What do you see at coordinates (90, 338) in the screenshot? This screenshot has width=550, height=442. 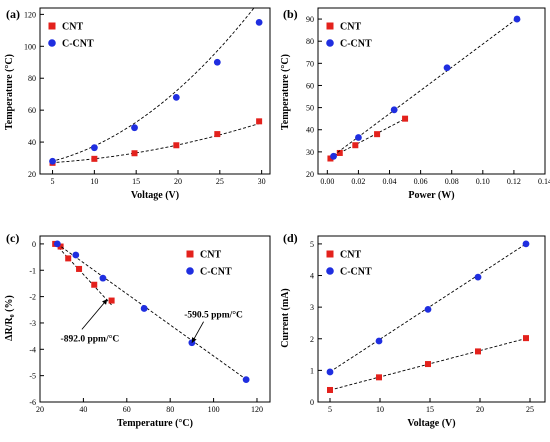 I see `slope-annotation: -892.0 ppm/°C` at bounding box center [90, 338].